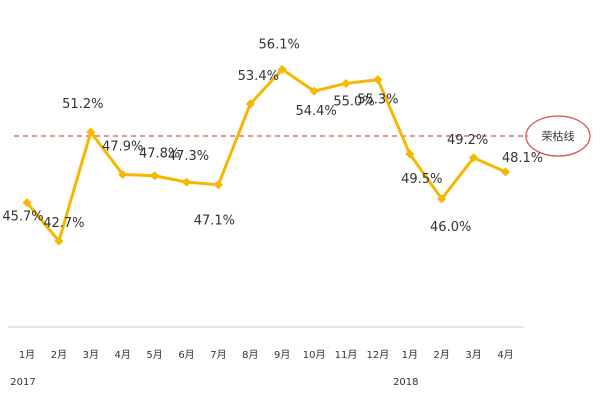  I want to click on data-label: 46.0%, so click(450, 227).